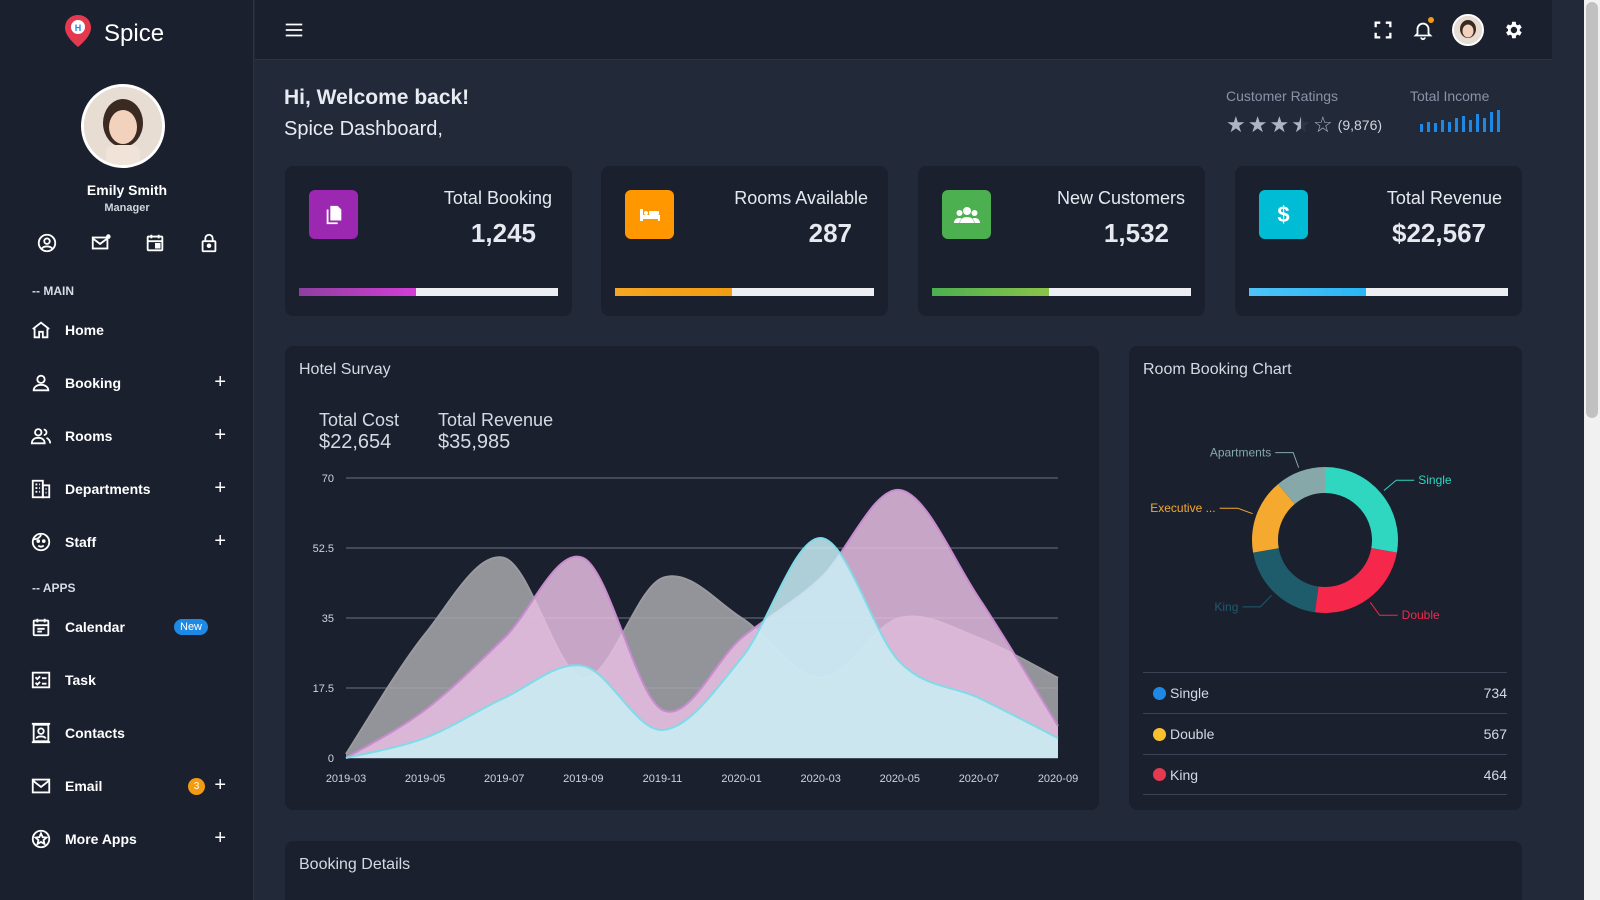 This screenshot has height=900, width=1600. What do you see at coordinates (155, 243) in the screenshot?
I see `calendar-icon` at bounding box center [155, 243].